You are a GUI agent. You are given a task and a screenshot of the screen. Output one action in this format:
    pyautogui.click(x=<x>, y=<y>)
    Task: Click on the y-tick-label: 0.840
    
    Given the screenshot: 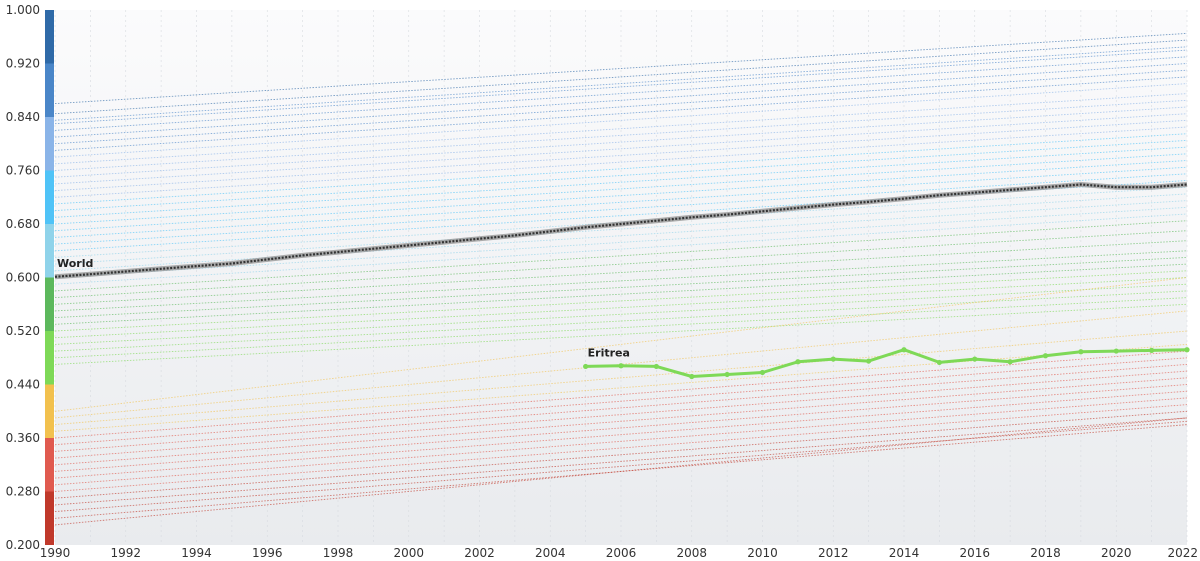 What is the action you would take?
    pyautogui.click(x=23, y=117)
    